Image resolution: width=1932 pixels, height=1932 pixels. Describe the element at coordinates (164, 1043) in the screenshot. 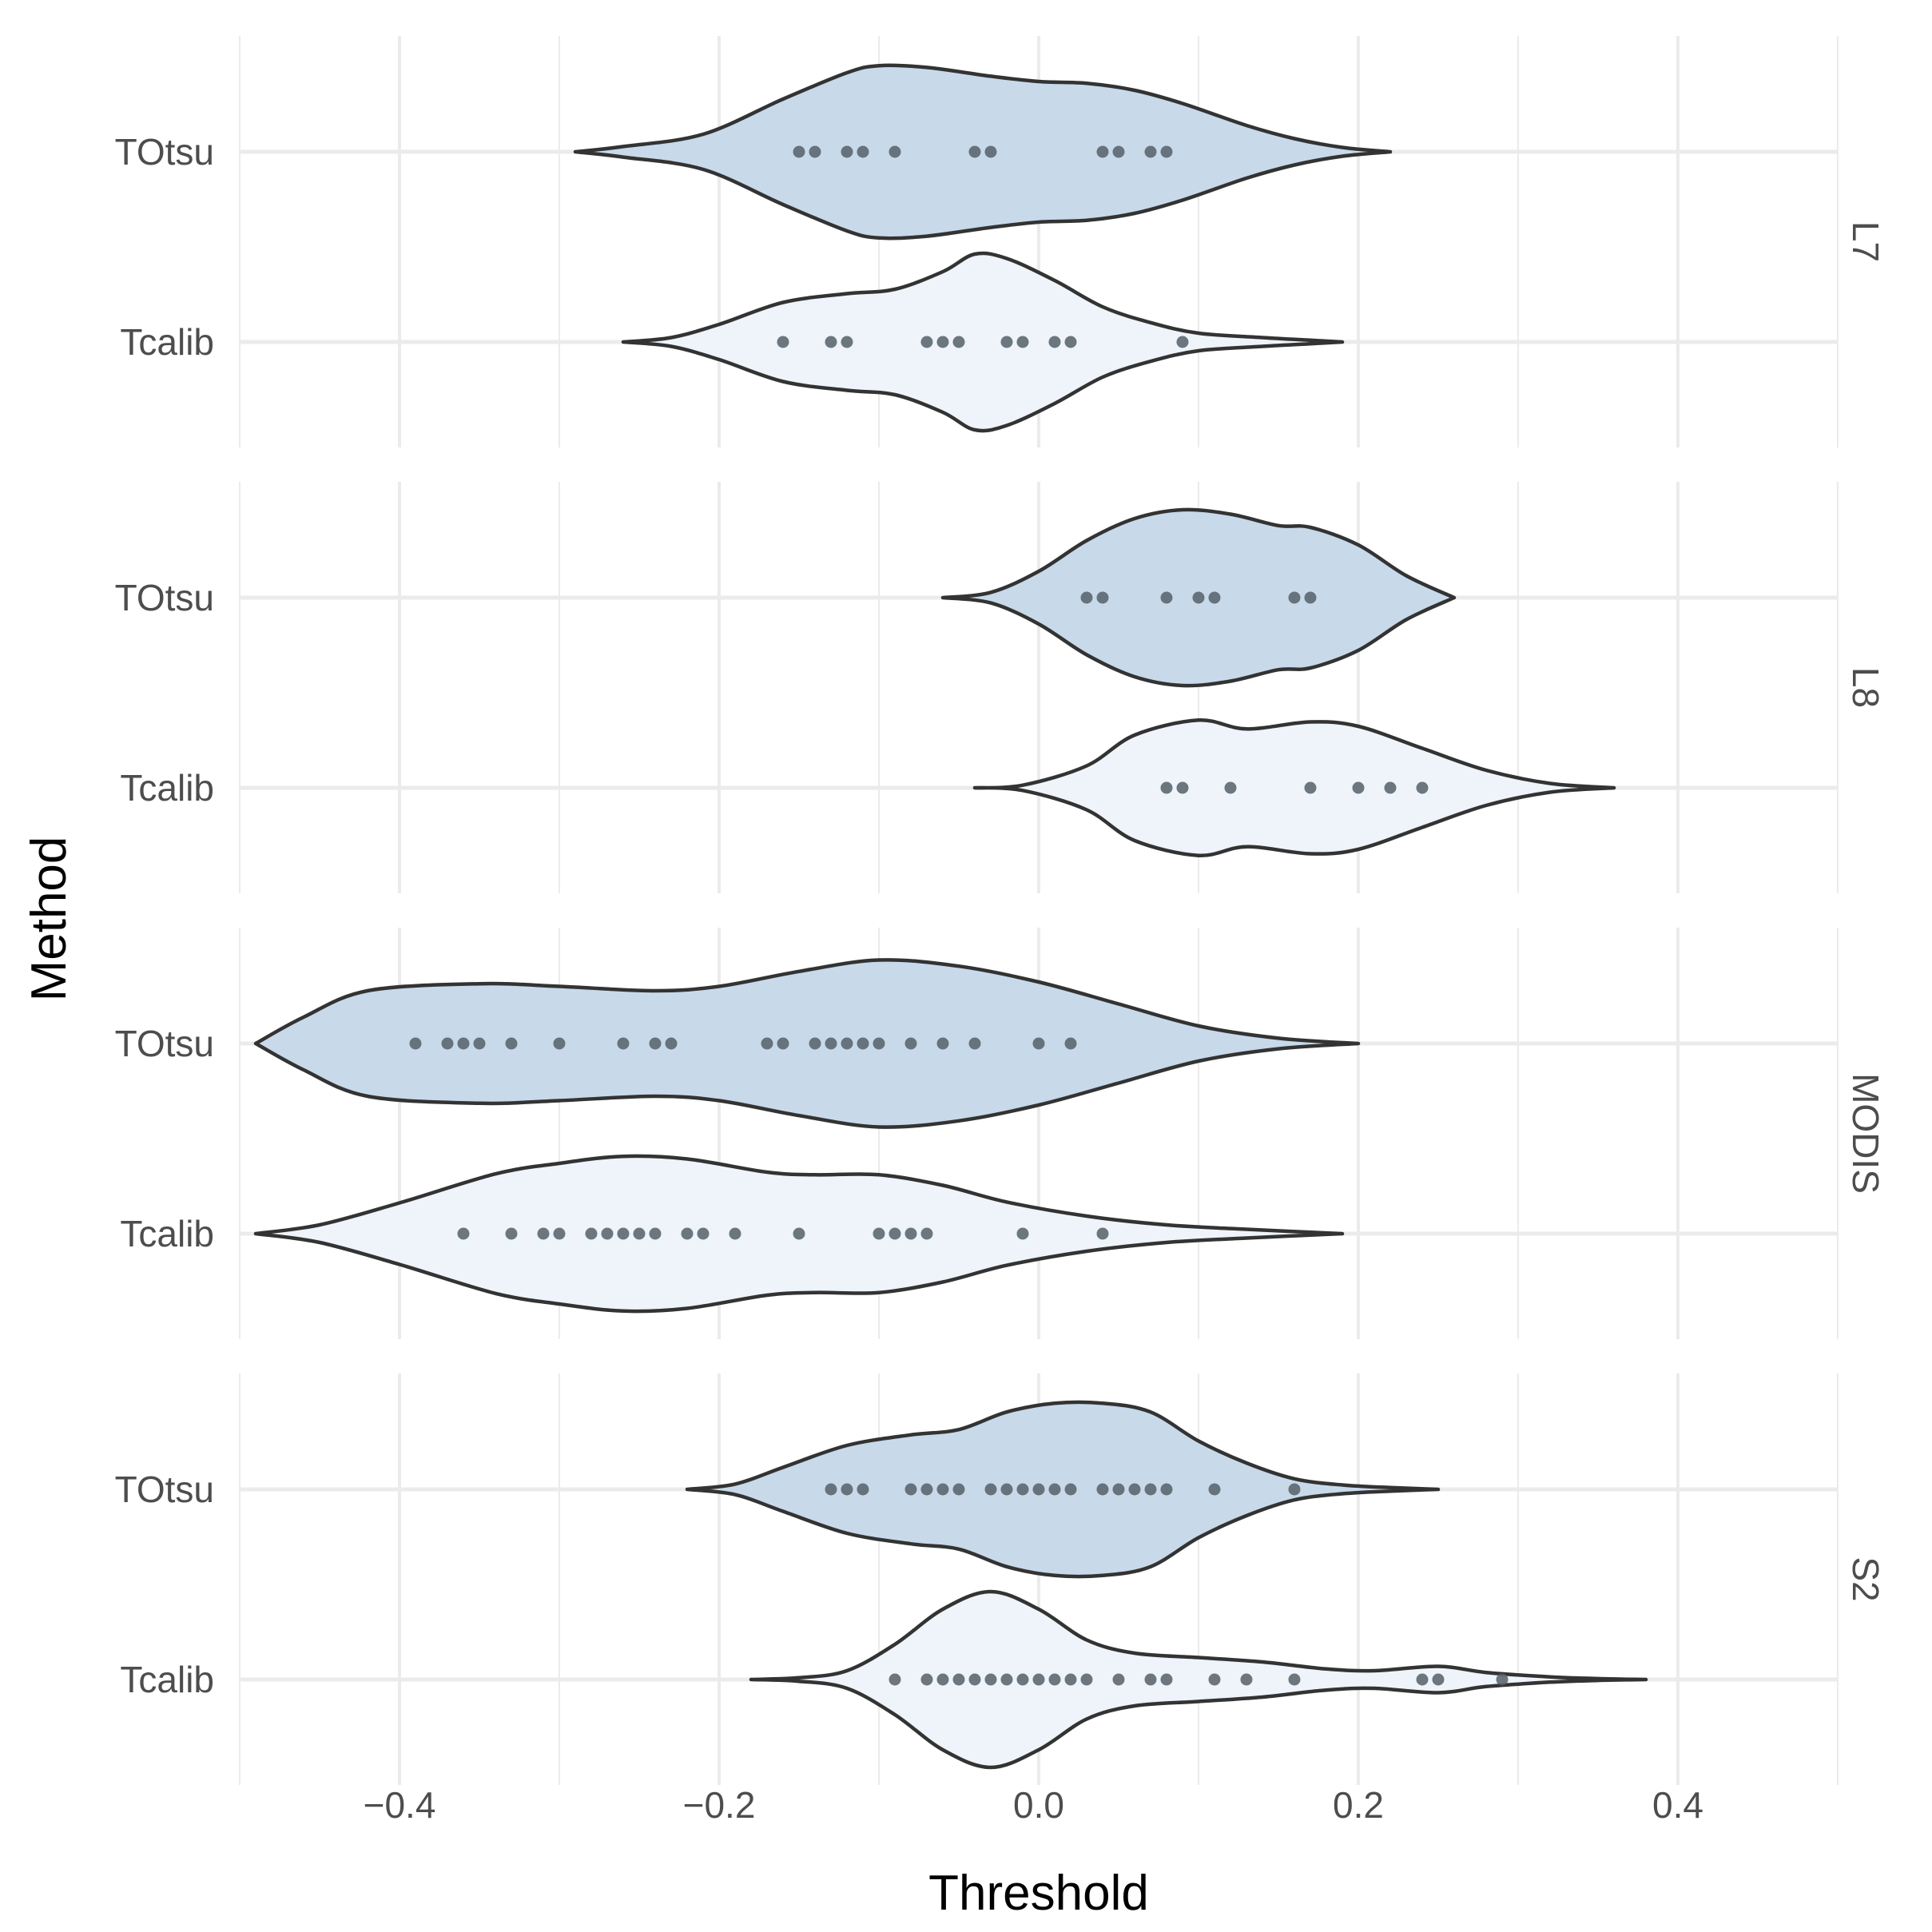

I see `y-tick-label-modis-totsu: TOtsu` at that location.